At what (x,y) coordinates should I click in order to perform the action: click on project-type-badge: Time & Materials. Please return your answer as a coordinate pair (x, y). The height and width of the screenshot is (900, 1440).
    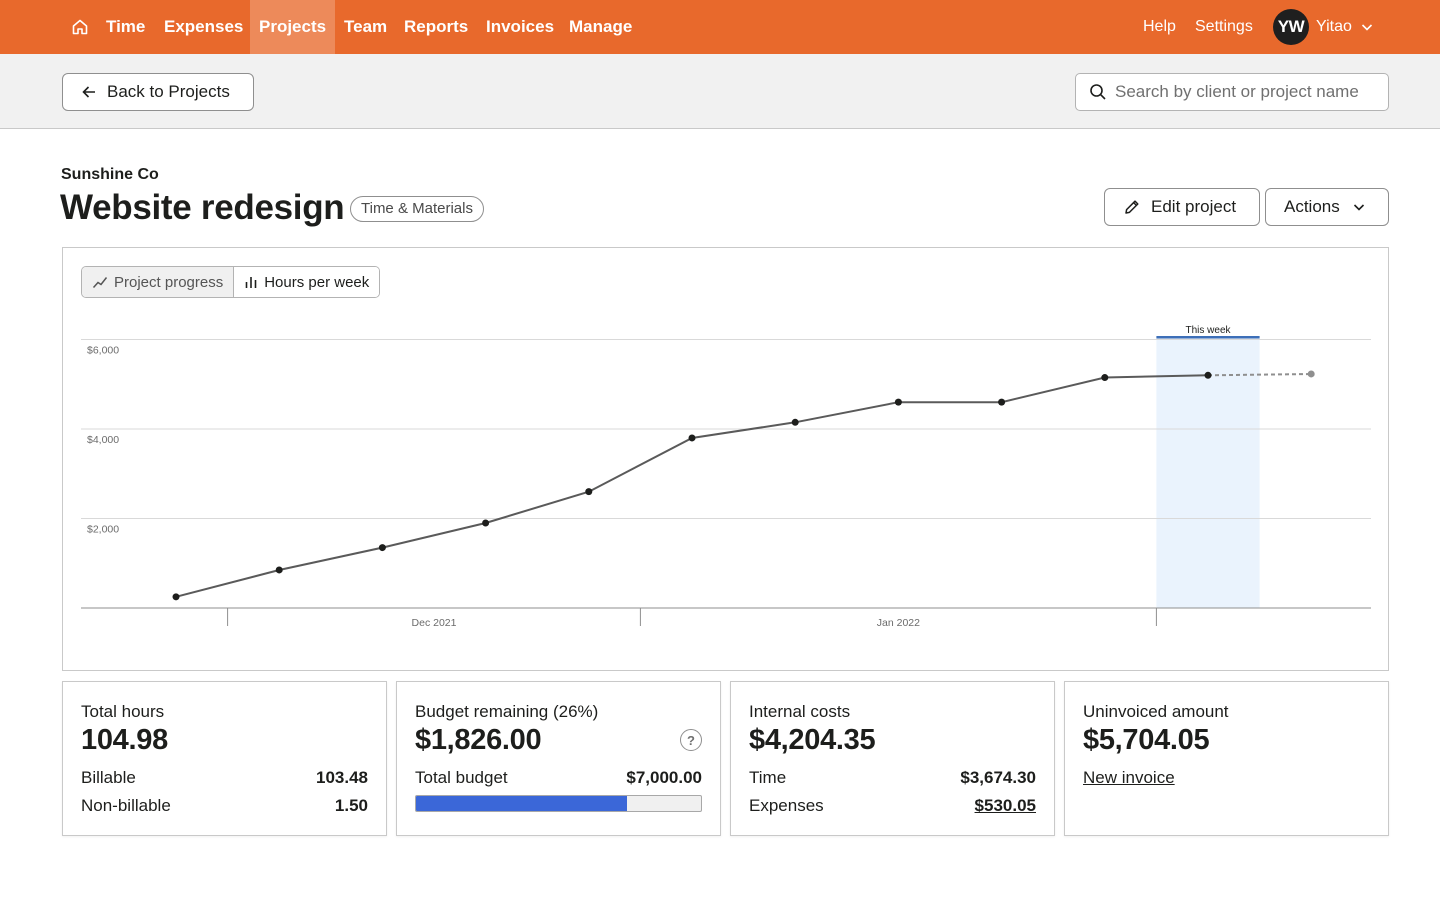
    Looking at the image, I should click on (417, 209).